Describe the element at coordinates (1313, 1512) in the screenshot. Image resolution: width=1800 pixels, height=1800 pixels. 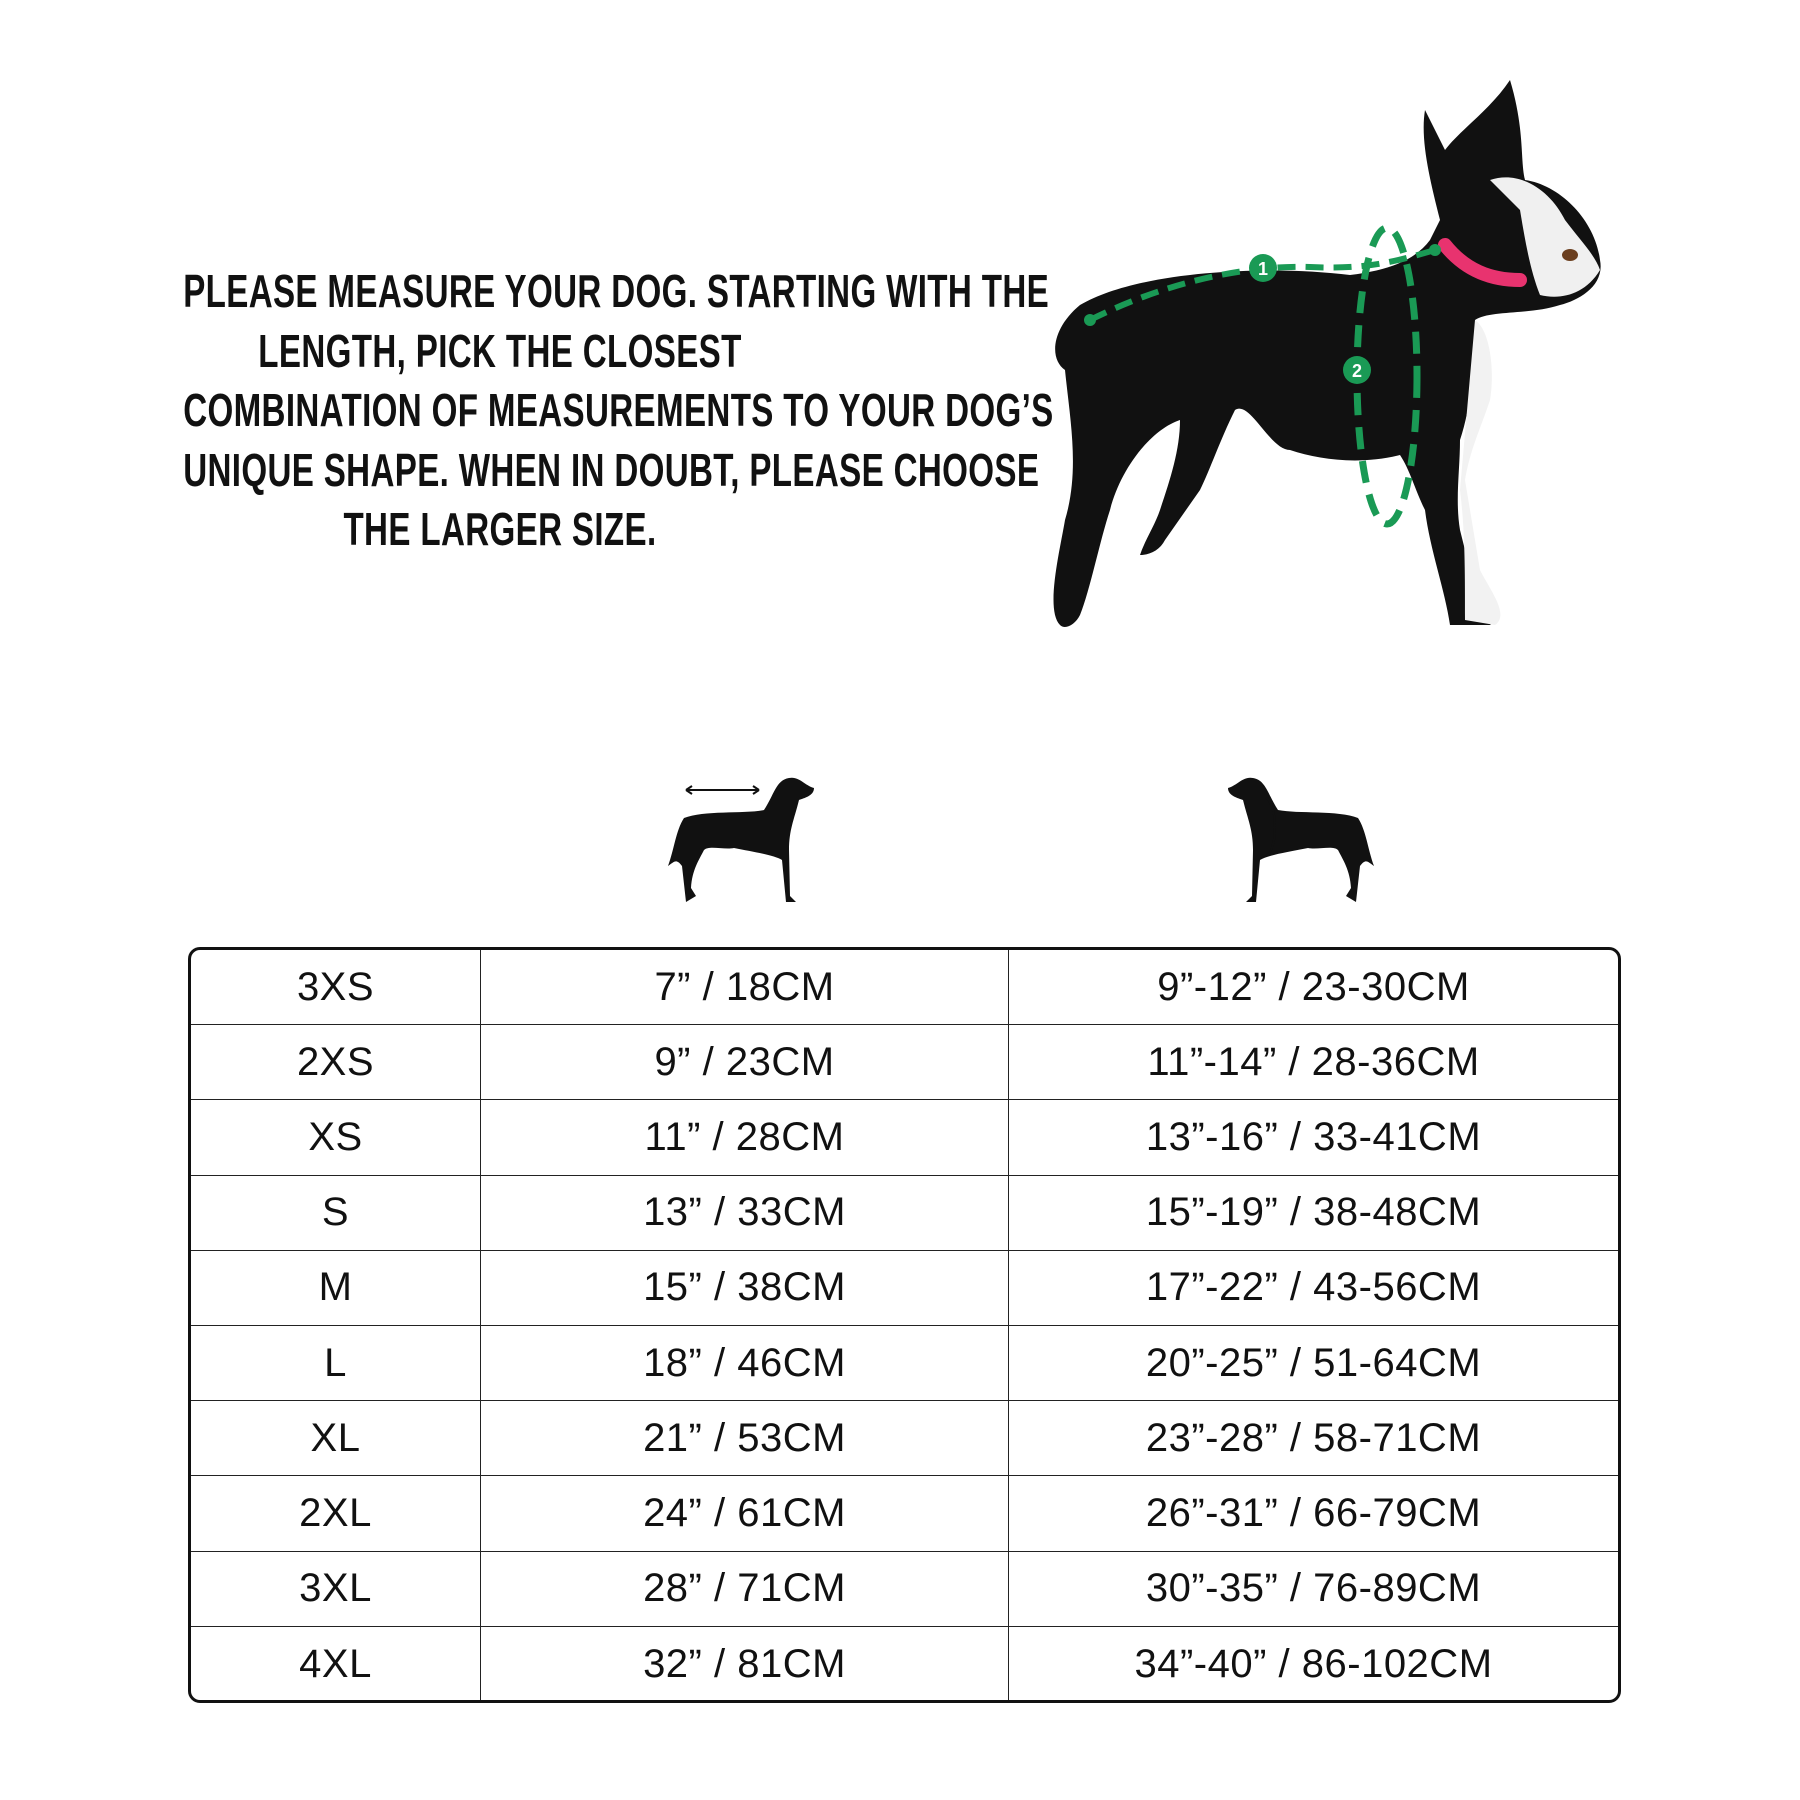
I see `girth-cell: 26”-31” / 66-79CM` at that location.